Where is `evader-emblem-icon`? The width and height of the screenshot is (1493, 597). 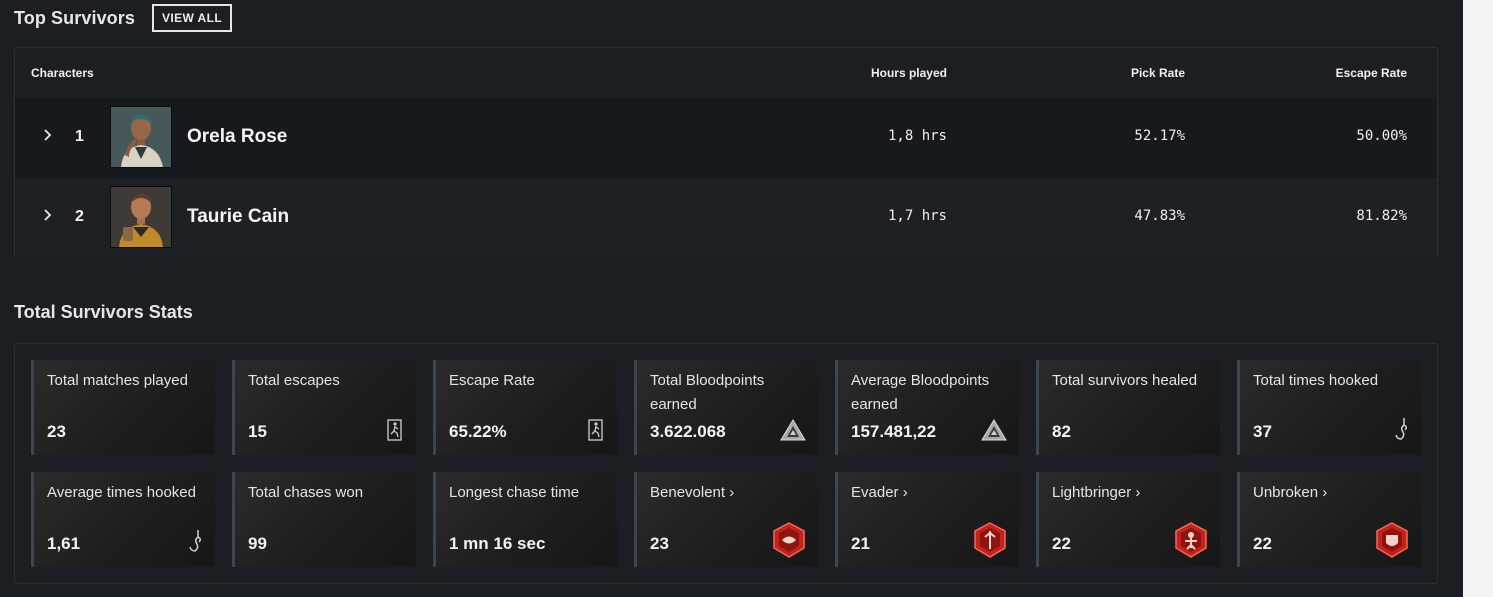
evader-emblem-icon is located at coordinates (990, 540).